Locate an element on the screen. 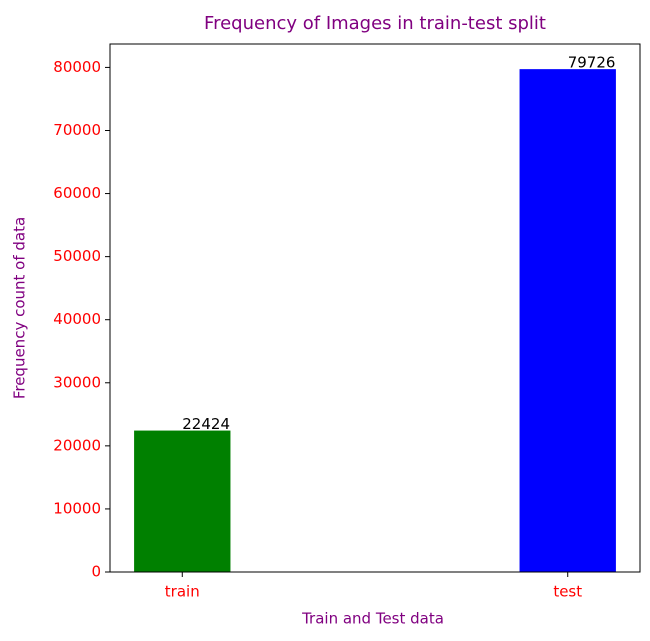 This screenshot has width=650, height=641. y-tick-label: 70000 is located at coordinates (77, 130).